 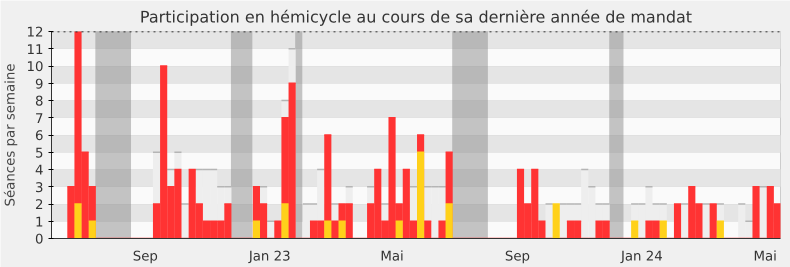 I want to click on chart-title: Participation en hémicycle au cours de sa dernière année de mandat, so click(x=416, y=17).